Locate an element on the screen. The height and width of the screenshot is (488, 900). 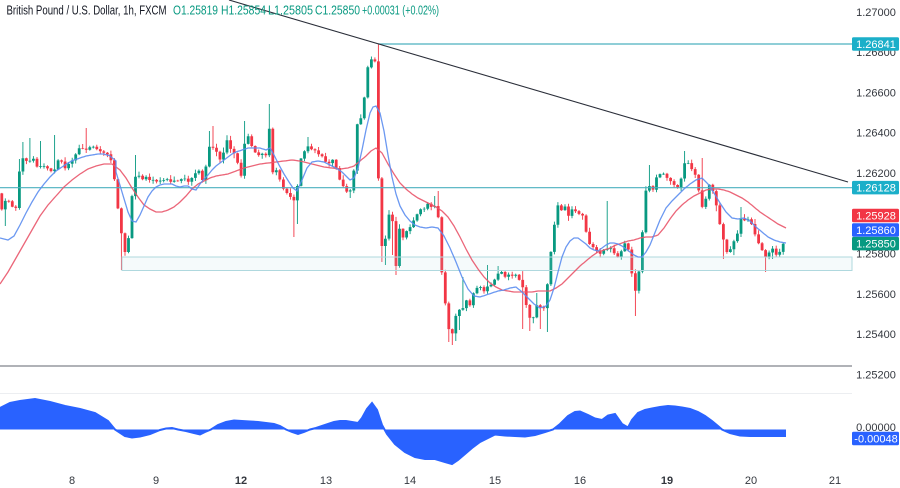
svg-text: 15 is located at coordinates (495, 481).